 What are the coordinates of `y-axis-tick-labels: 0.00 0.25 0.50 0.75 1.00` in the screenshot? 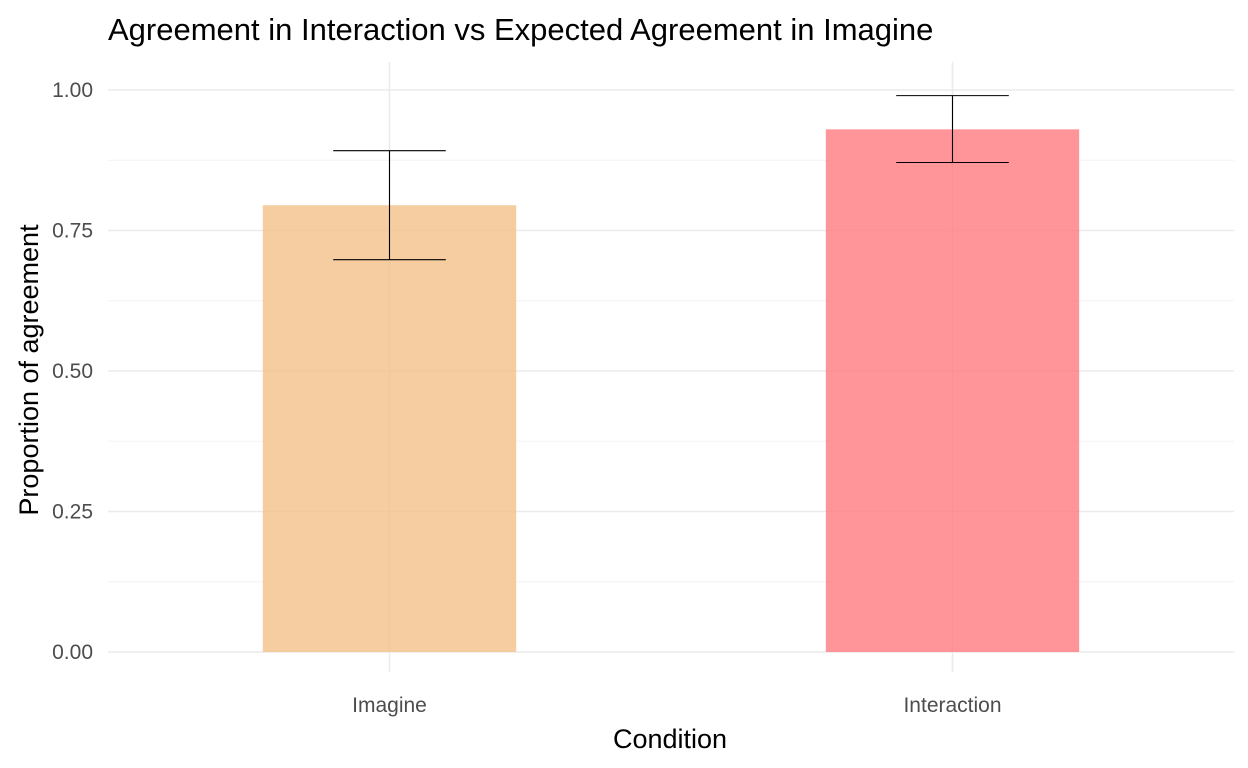 It's located at (72, 371).